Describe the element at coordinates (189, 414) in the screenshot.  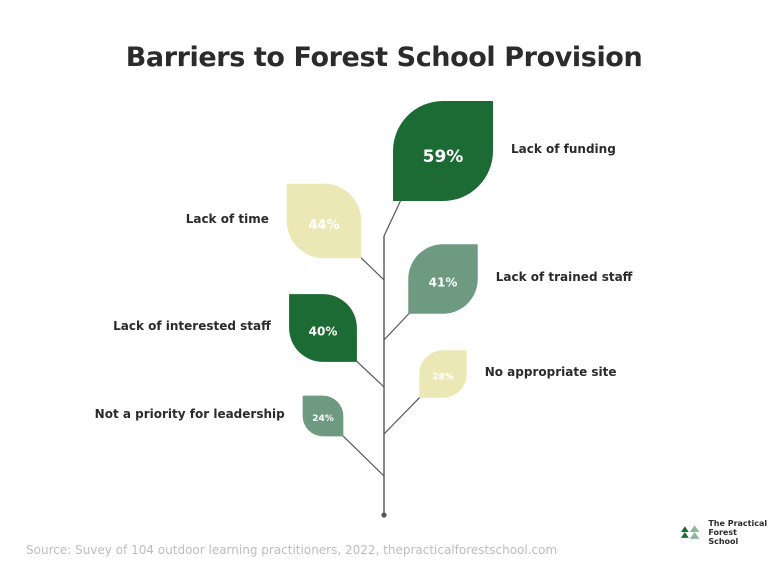
I see `category-label-6: Not a priority for leadership` at that location.